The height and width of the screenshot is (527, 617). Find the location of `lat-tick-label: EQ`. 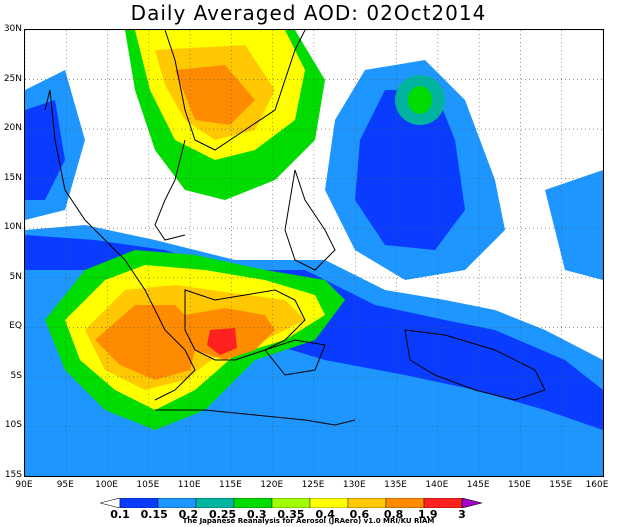

lat-tick-label: EQ is located at coordinates (15, 326).